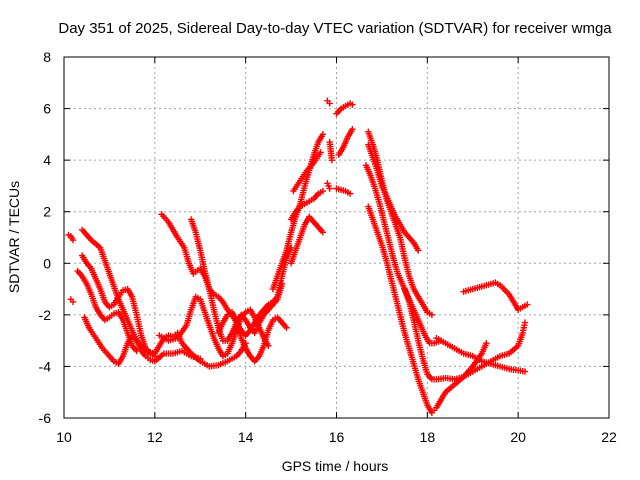 This screenshot has width=640, height=480. I want to click on y-tick-label: 8, so click(47, 57).